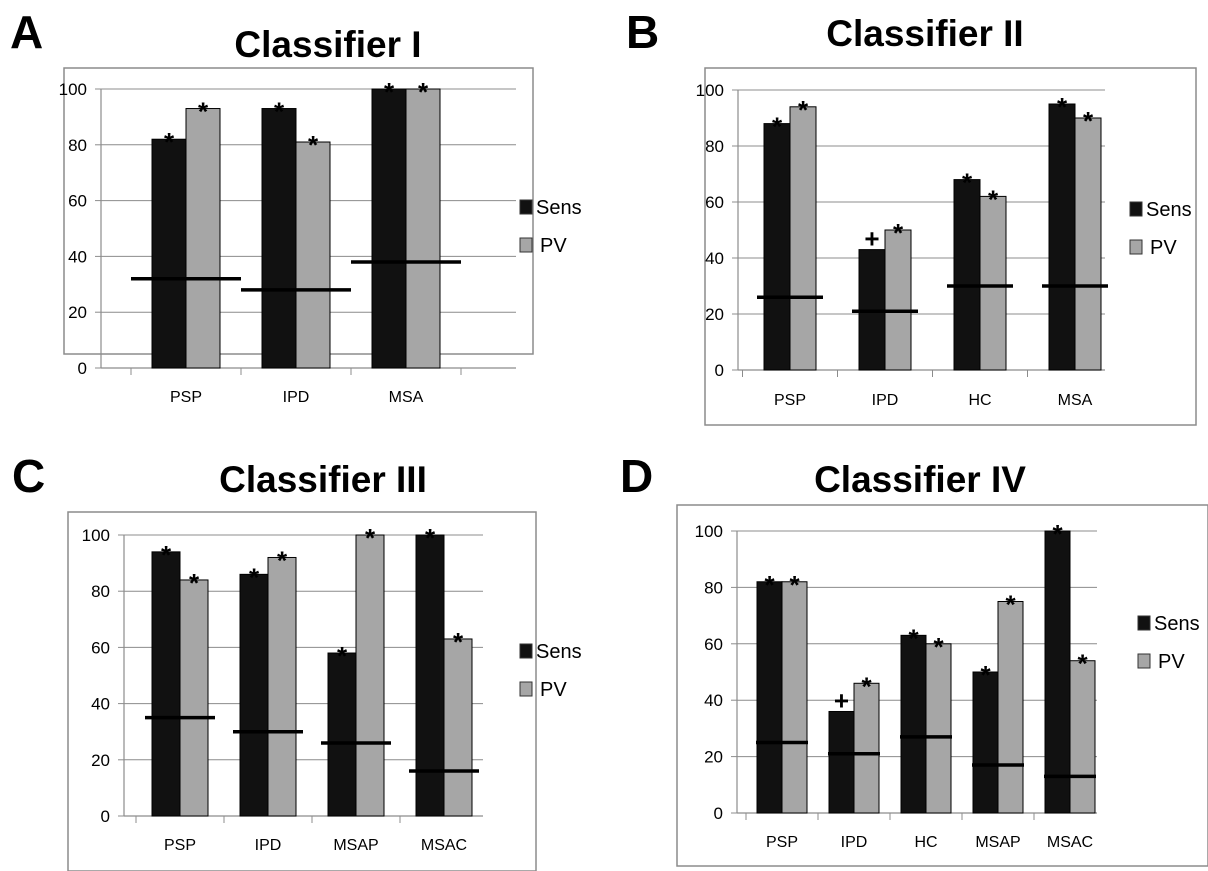 The width and height of the screenshot is (1208, 871). I want to click on plus-marker: +, so click(871, 239).